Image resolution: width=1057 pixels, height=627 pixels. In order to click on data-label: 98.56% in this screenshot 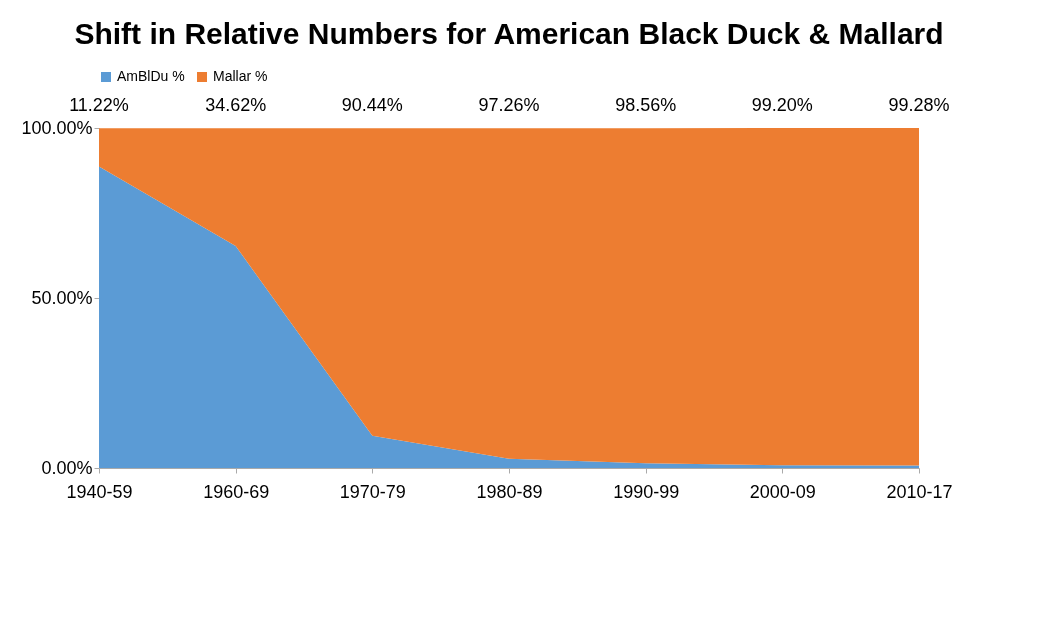, I will do `click(646, 105)`.